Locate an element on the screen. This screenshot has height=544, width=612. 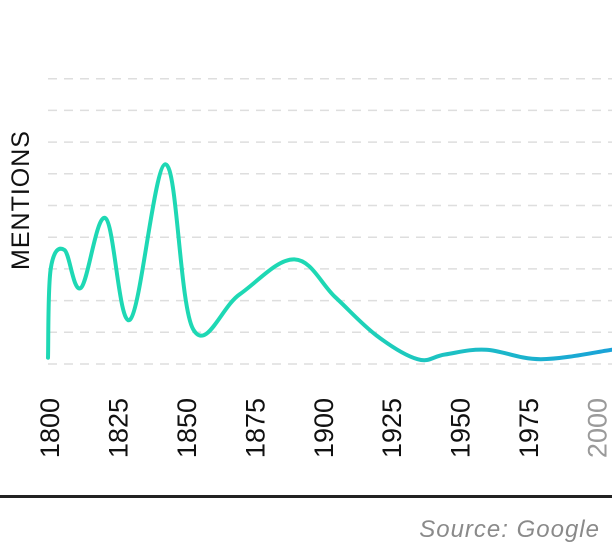
x-tick-label: 1825 is located at coordinates (118, 428).